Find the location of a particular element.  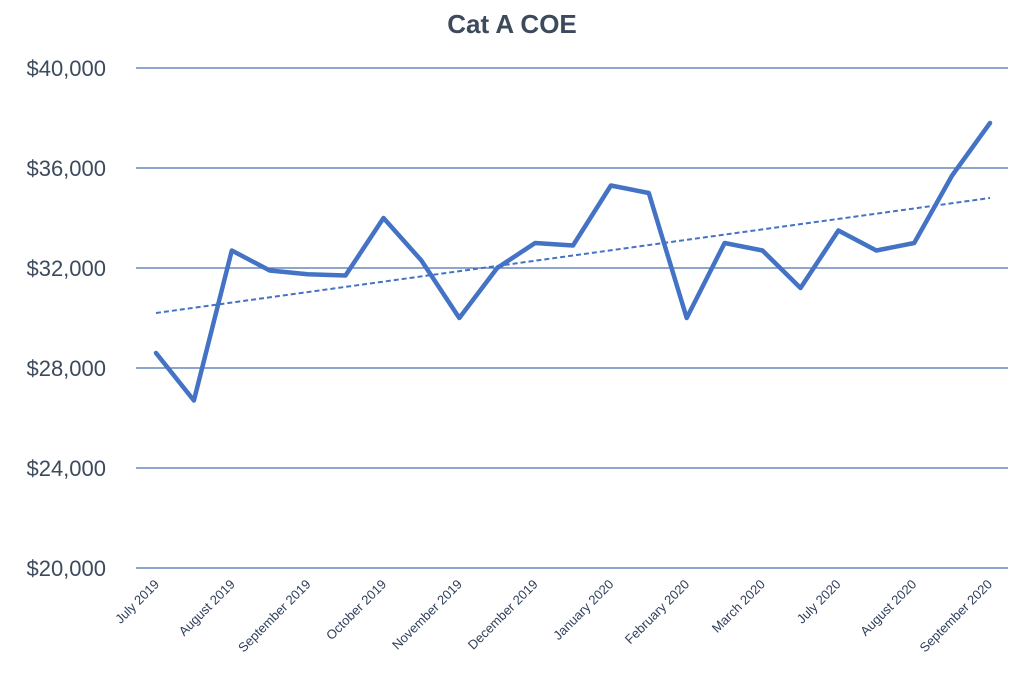

y-tick-label: $32,000 is located at coordinates (66, 268).